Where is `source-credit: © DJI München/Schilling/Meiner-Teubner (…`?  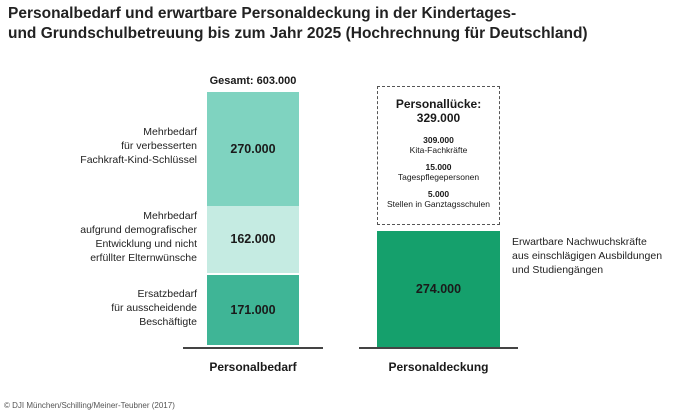
source-credit: © DJI München/Schilling/Meiner-Teubner (… is located at coordinates (89, 405).